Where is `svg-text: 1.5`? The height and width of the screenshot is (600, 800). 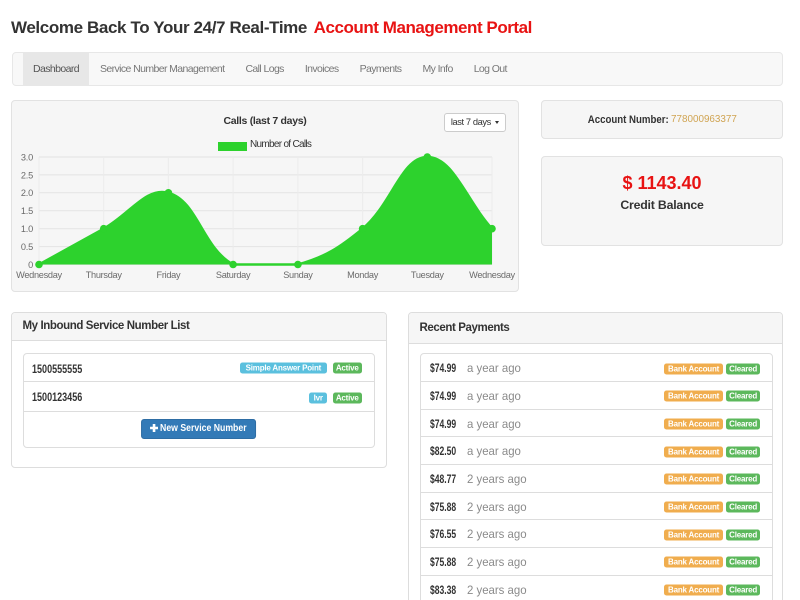 svg-text: 1.5 is located at coordinates (27, 211).